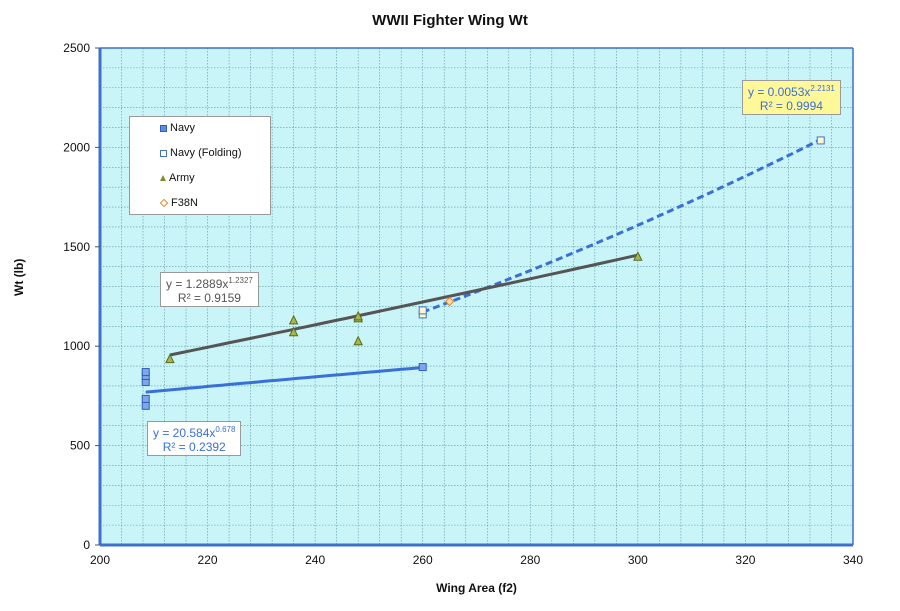 This screenshot has width=900, height=611. I want to click on x-tick-label: 300, so click(638, 560).